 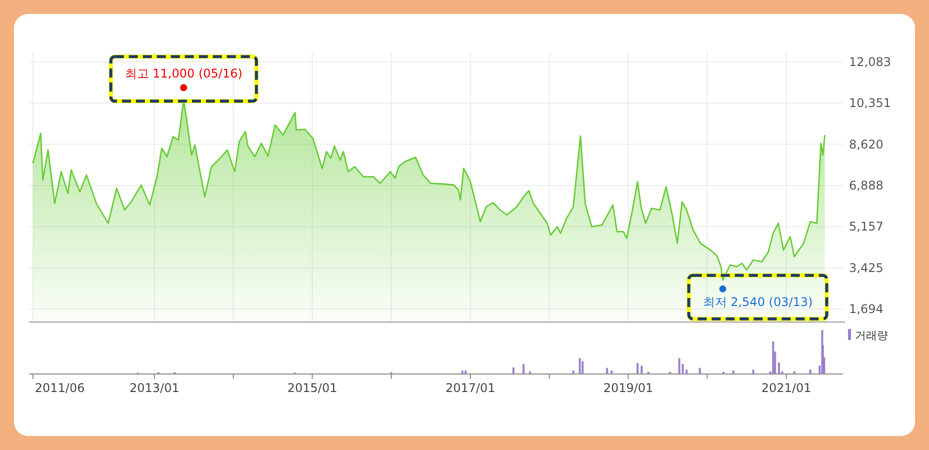 I want to click on y-tick-label: 8,620, so click(x=866, y=144).